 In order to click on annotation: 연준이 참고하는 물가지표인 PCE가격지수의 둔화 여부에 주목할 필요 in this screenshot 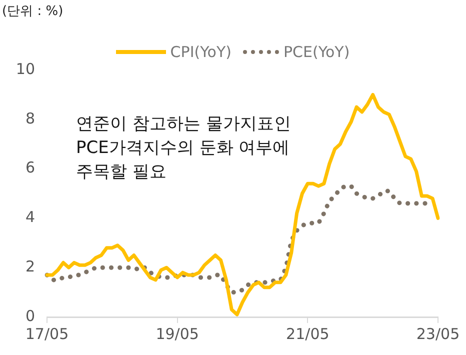, I will do `click(183, 148)`.